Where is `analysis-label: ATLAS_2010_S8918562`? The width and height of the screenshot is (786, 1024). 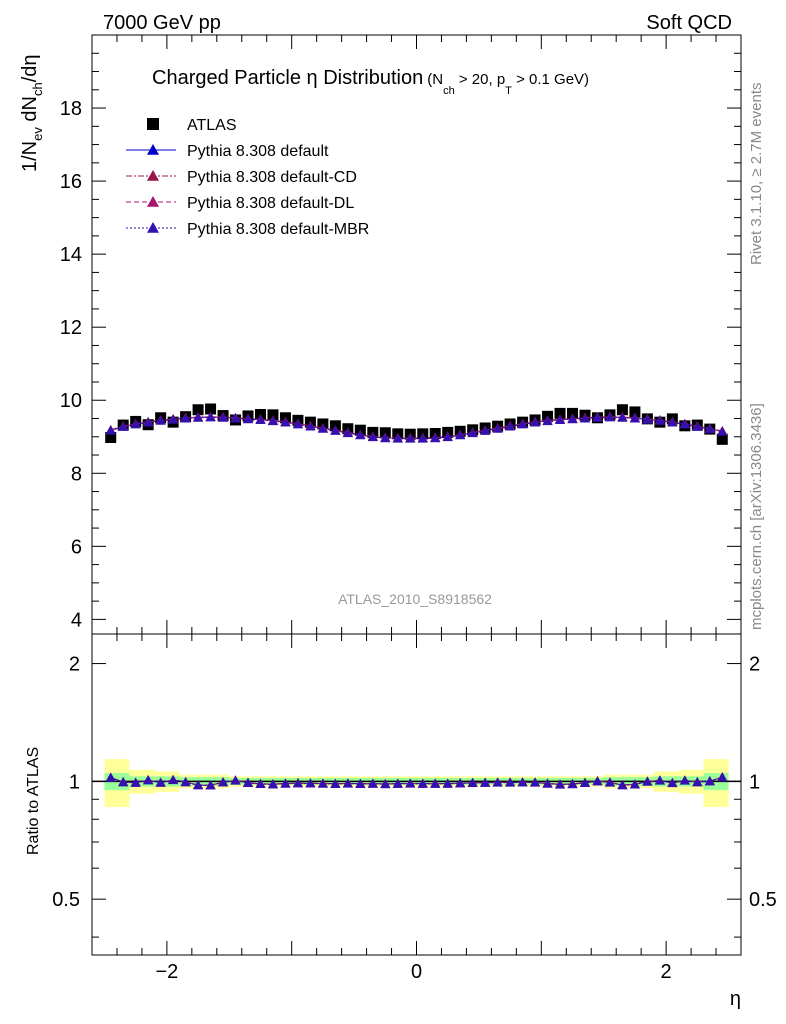 analysis-label: ATLAS_2010_S8918562 is located at coordinates (415, 599).